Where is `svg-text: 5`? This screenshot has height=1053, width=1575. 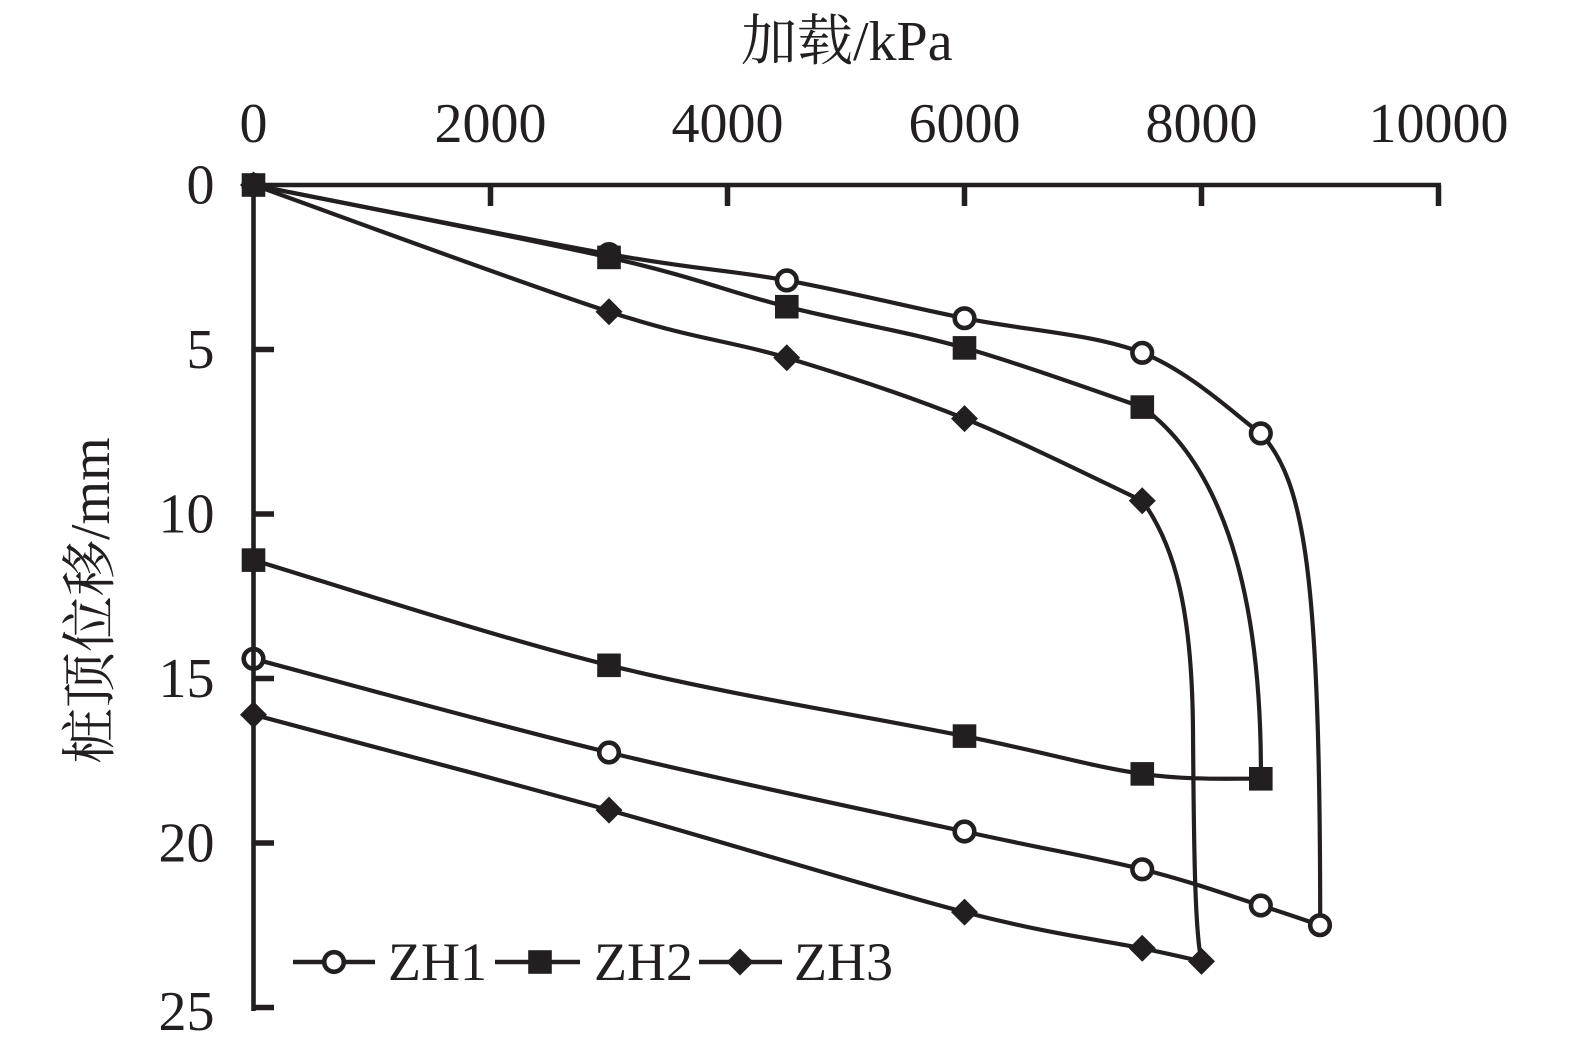
svg-text: 5 is located at coordinates (201, 350).